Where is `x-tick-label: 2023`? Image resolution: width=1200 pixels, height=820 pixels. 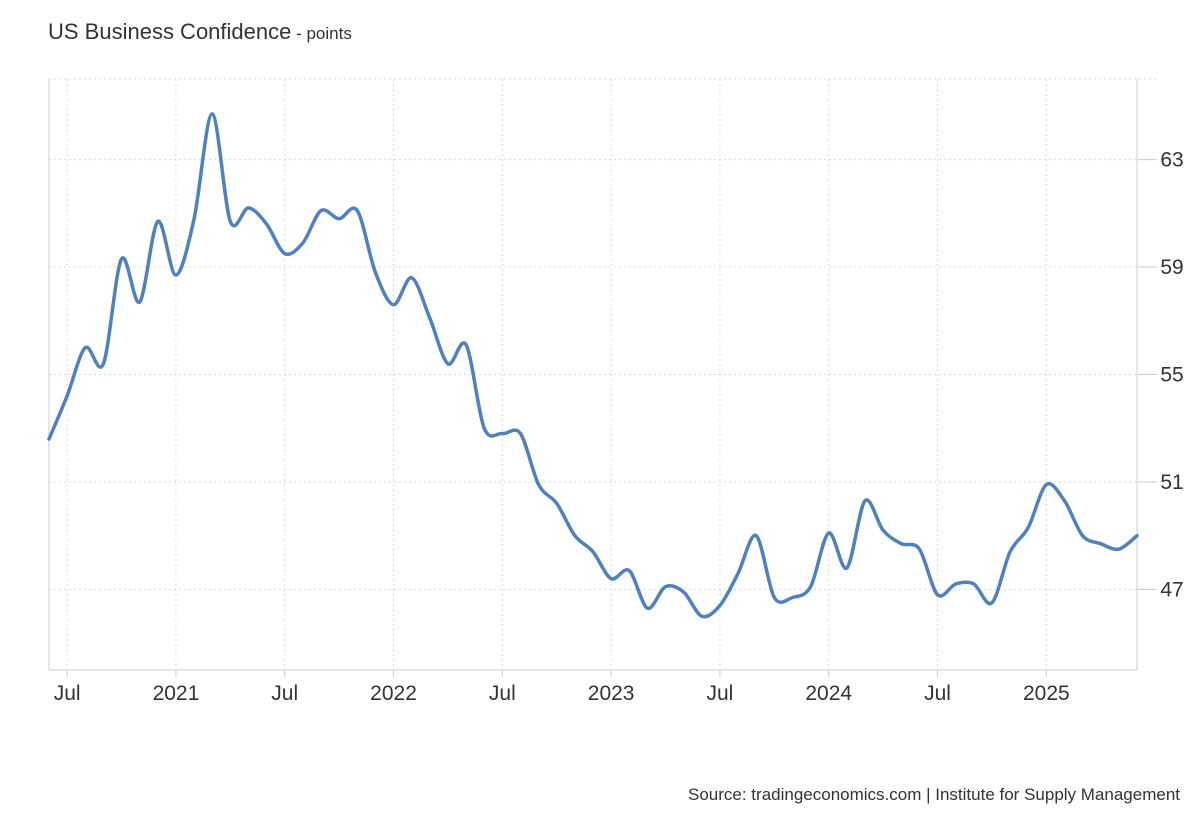 x-tick-label: 2023 is located at coordinates (611, 693).